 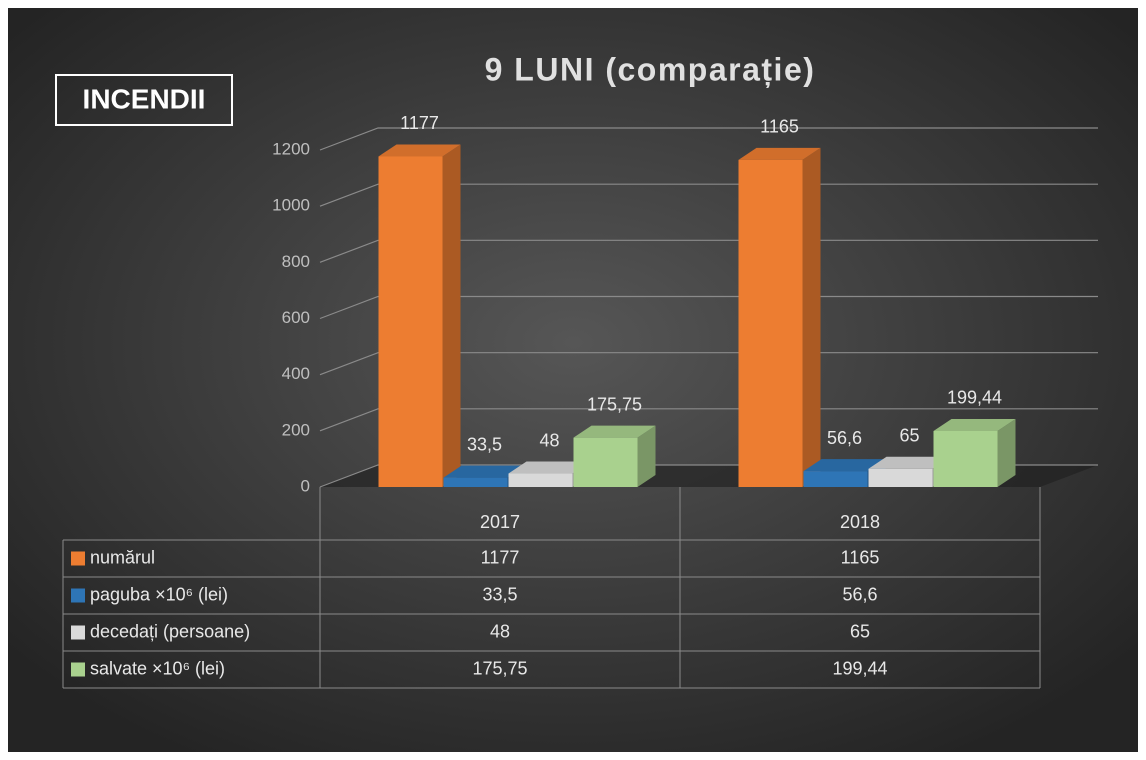 What do you see at coordinates (157, 668) in the screenshot?
I see `legend-label: salvate ×10⁶ (lei)` at bounding box center [157, 668].